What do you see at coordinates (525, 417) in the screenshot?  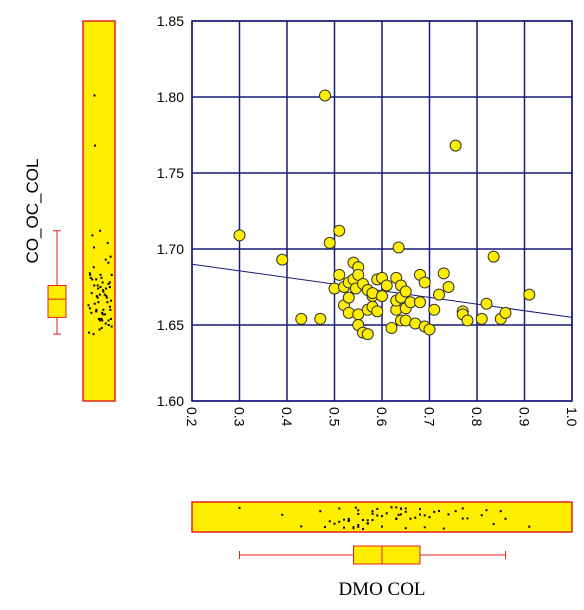 I see `x-tick-label-7: 0.9` at bounding box center [525, 417].